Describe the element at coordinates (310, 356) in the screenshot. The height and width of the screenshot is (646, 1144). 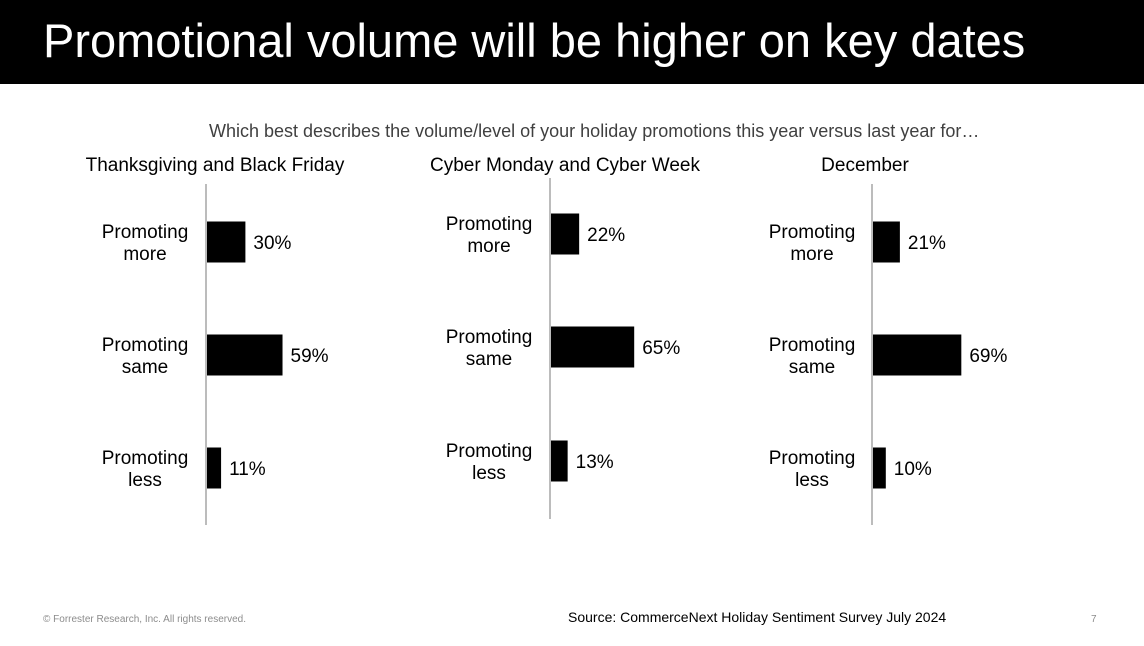
I see `data-label: 59%` at that location.